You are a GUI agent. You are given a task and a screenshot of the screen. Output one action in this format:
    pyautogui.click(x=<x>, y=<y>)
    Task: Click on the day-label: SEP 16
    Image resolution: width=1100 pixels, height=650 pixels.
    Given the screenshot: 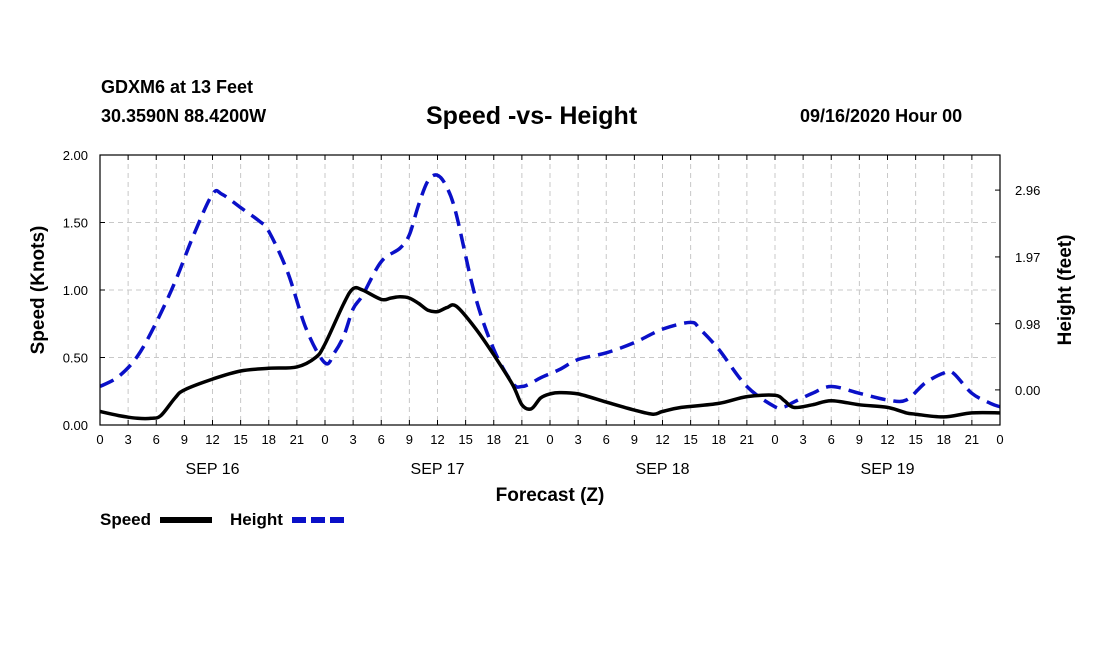 What is the action you would take?
    pyautogui.click(x=213, y=469)
    